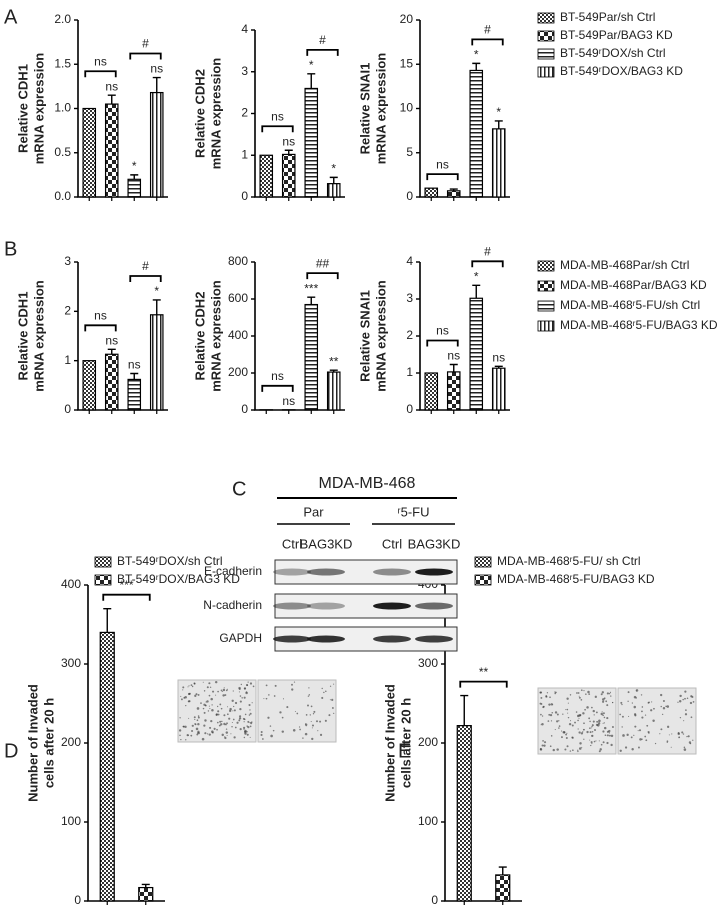 The height and width of the screenshot is (909, 728). What do you see at coordinates (616, 35) in the screenshot?
I see `legend-label: BT-549Par/BAG3 KD` at bounding box center [616, 35].